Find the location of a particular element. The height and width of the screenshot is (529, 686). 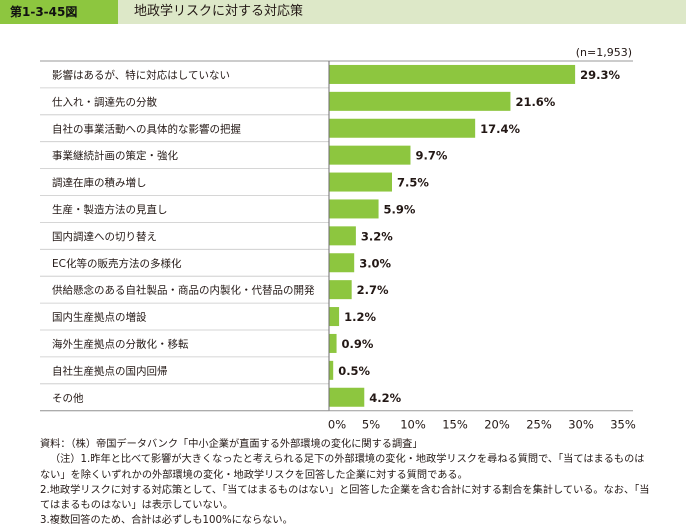

category-label: 供給懸念のある自社製品・商品の内製化・代替品の開発 is located at coordinates (183, 290).